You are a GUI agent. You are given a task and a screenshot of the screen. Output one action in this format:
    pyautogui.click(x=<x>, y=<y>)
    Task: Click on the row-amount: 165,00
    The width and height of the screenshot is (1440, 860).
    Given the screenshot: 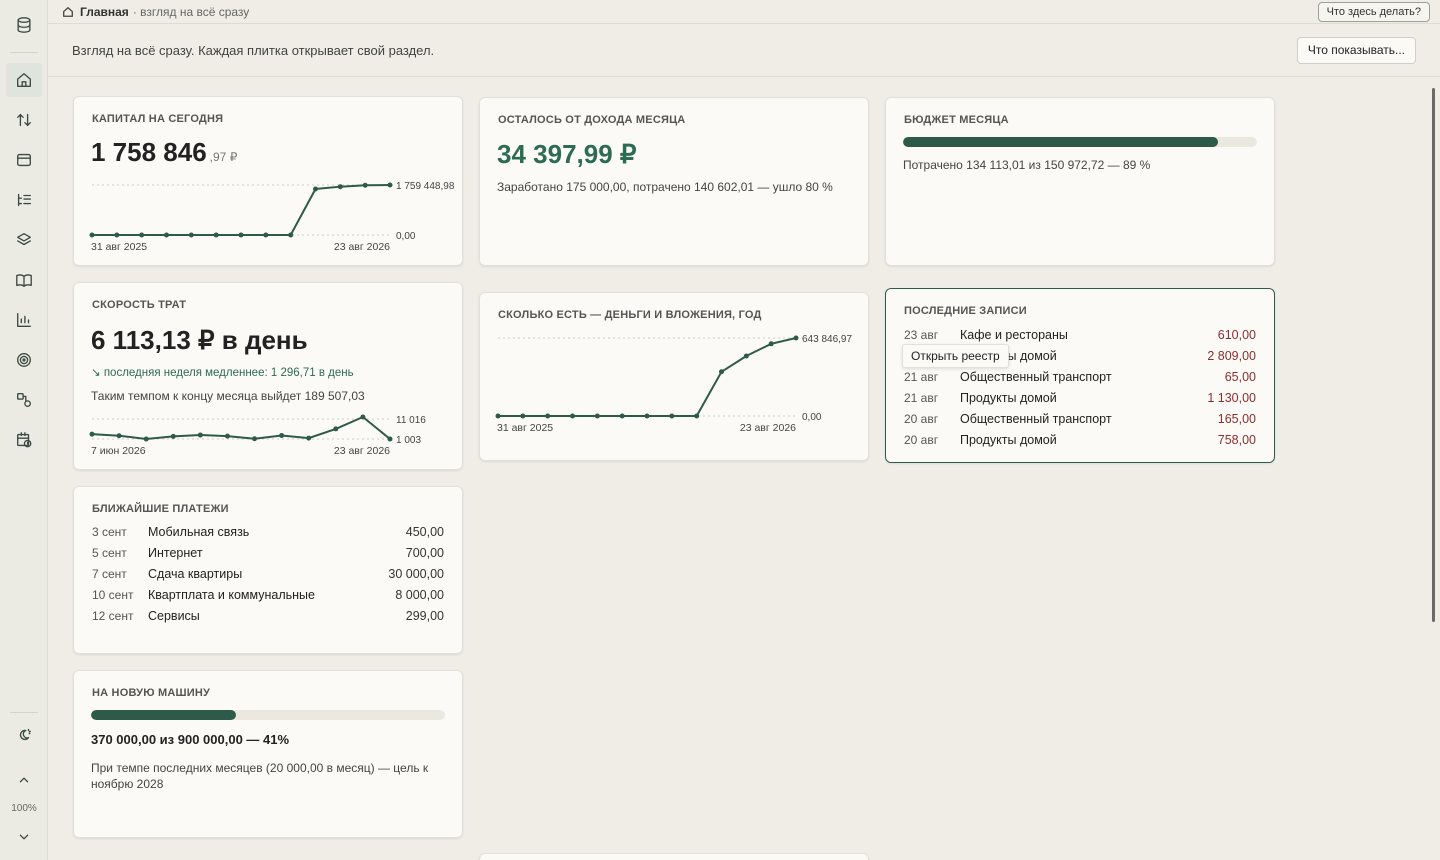 What is the action you would take?
    pyautogui.click(x=1236, y=418)
    